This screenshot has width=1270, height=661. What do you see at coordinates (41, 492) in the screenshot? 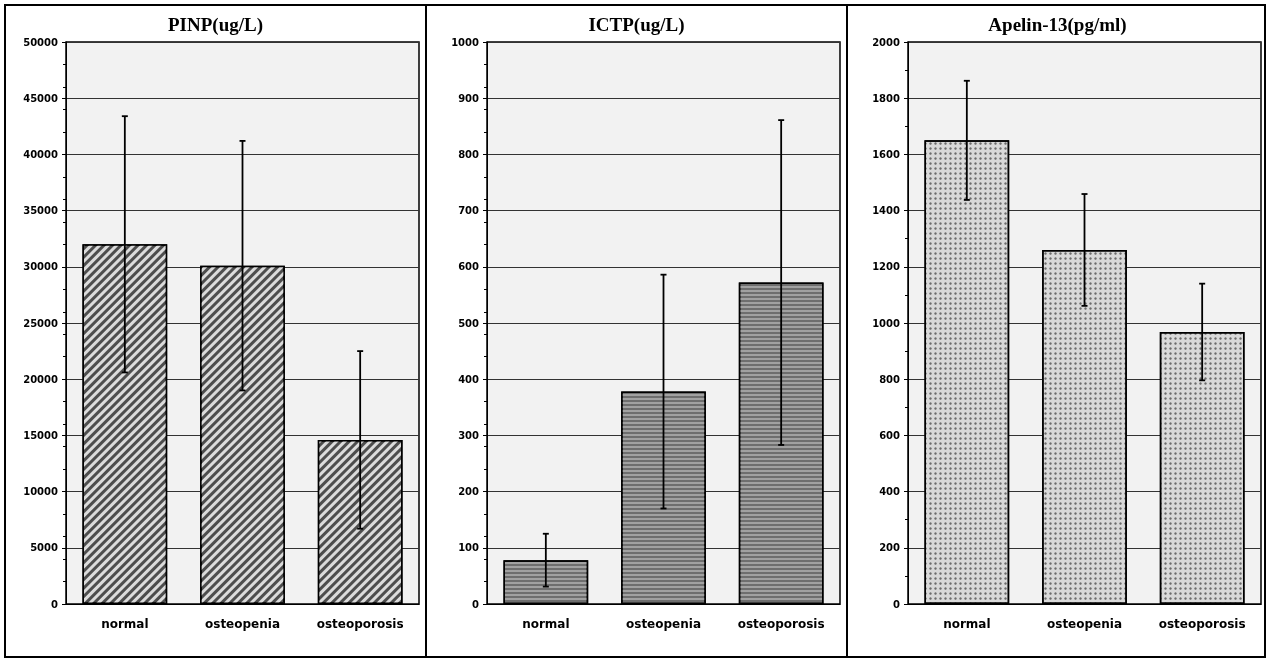
I see `y-tick-label: 10000` at bounding box center [41, 492].